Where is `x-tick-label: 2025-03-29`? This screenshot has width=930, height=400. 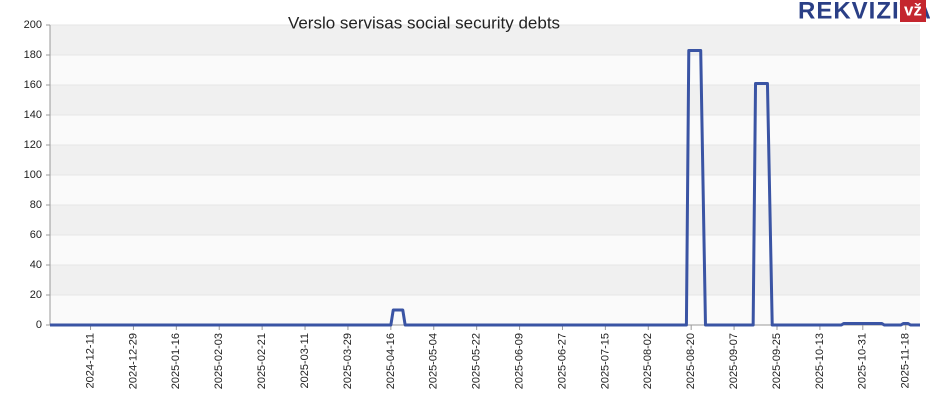
x-tick-label: 2025-03-29 is located at coordinates (348, 361).